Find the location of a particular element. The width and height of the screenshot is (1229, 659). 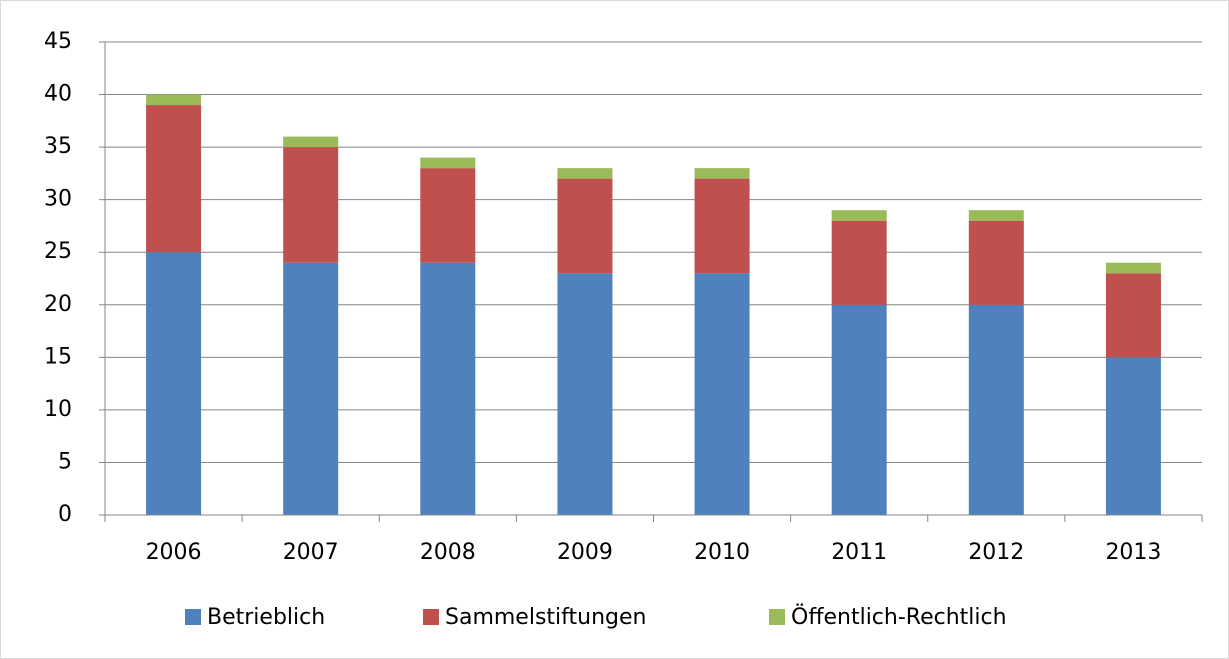

legend-label: Sammelstiftungen is located at coordinates (545, 617).